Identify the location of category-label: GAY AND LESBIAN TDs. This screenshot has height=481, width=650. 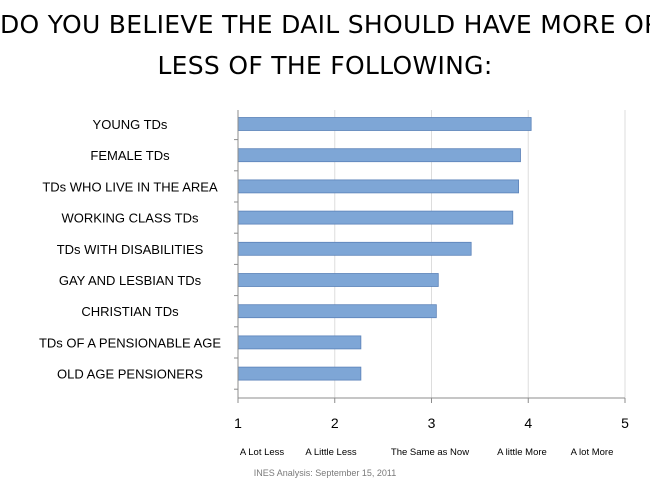
(130, 280).